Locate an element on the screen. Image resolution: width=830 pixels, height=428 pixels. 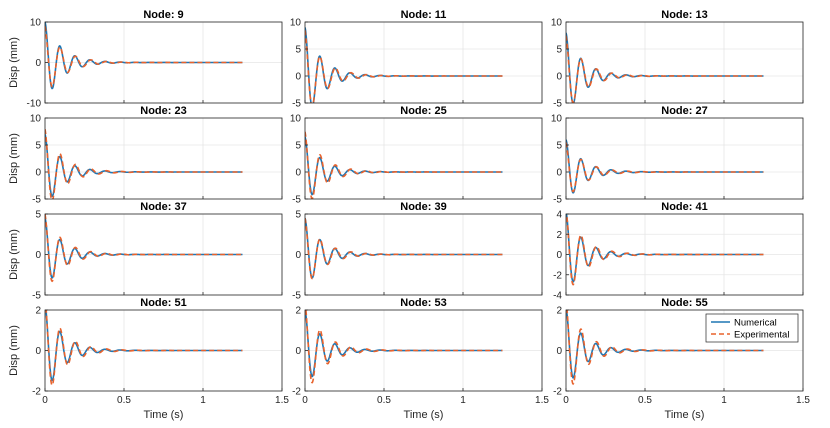
y-tick-label: -10 is located at coordinates (34, 104).